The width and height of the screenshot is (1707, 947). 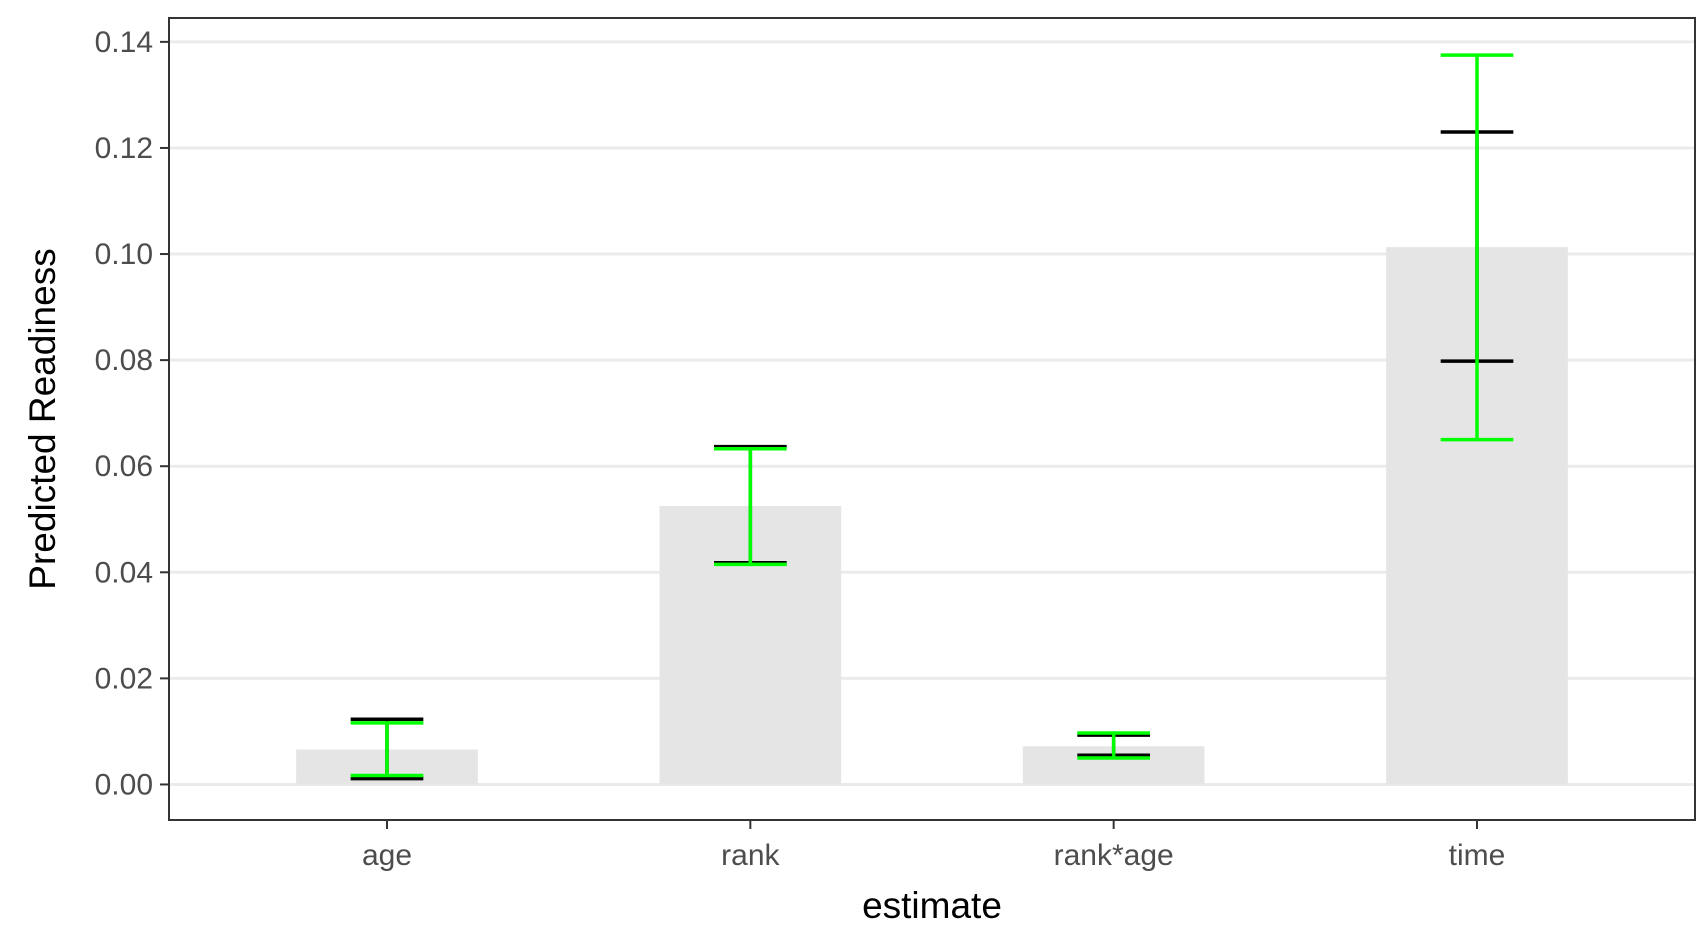 What do you see at coordinates (124, 360) in the screenshot?
I see `y-tick-label: 0.08` at bounding box center [124, 360].